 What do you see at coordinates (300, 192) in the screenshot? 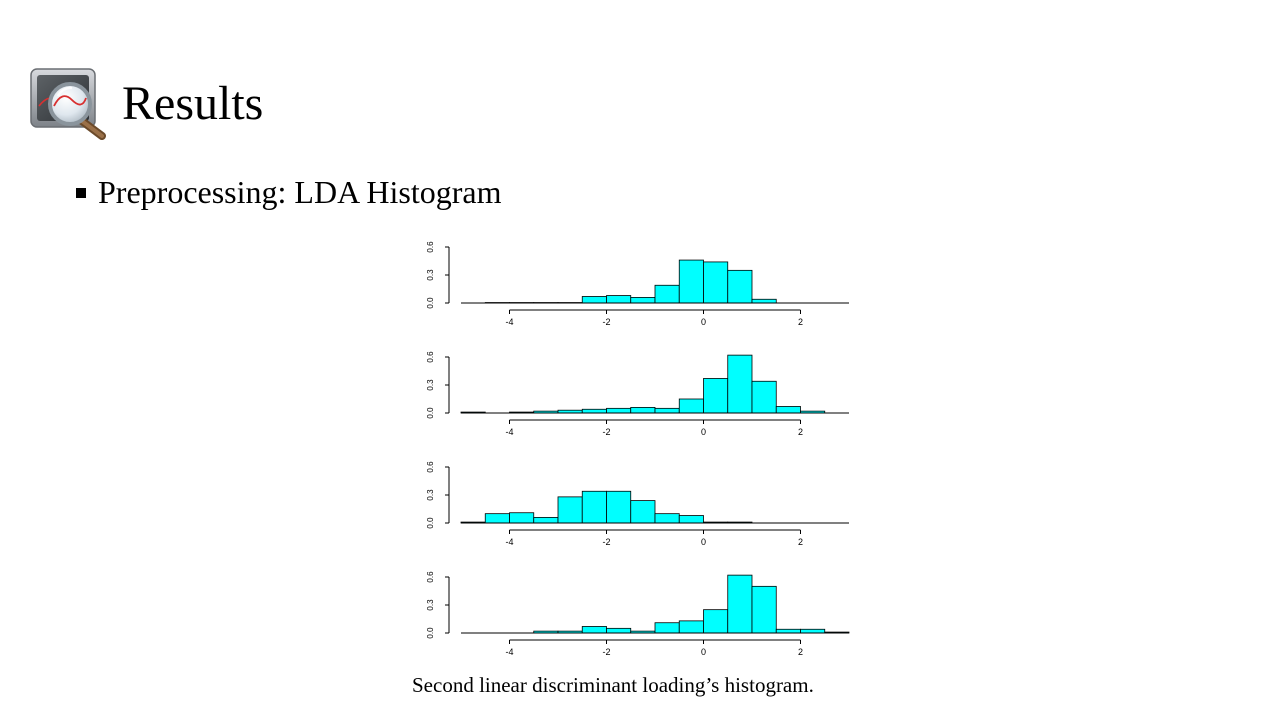
I see `bullet-text: Preprocessing: LDA Histogram` at bounding box center [300, 192].